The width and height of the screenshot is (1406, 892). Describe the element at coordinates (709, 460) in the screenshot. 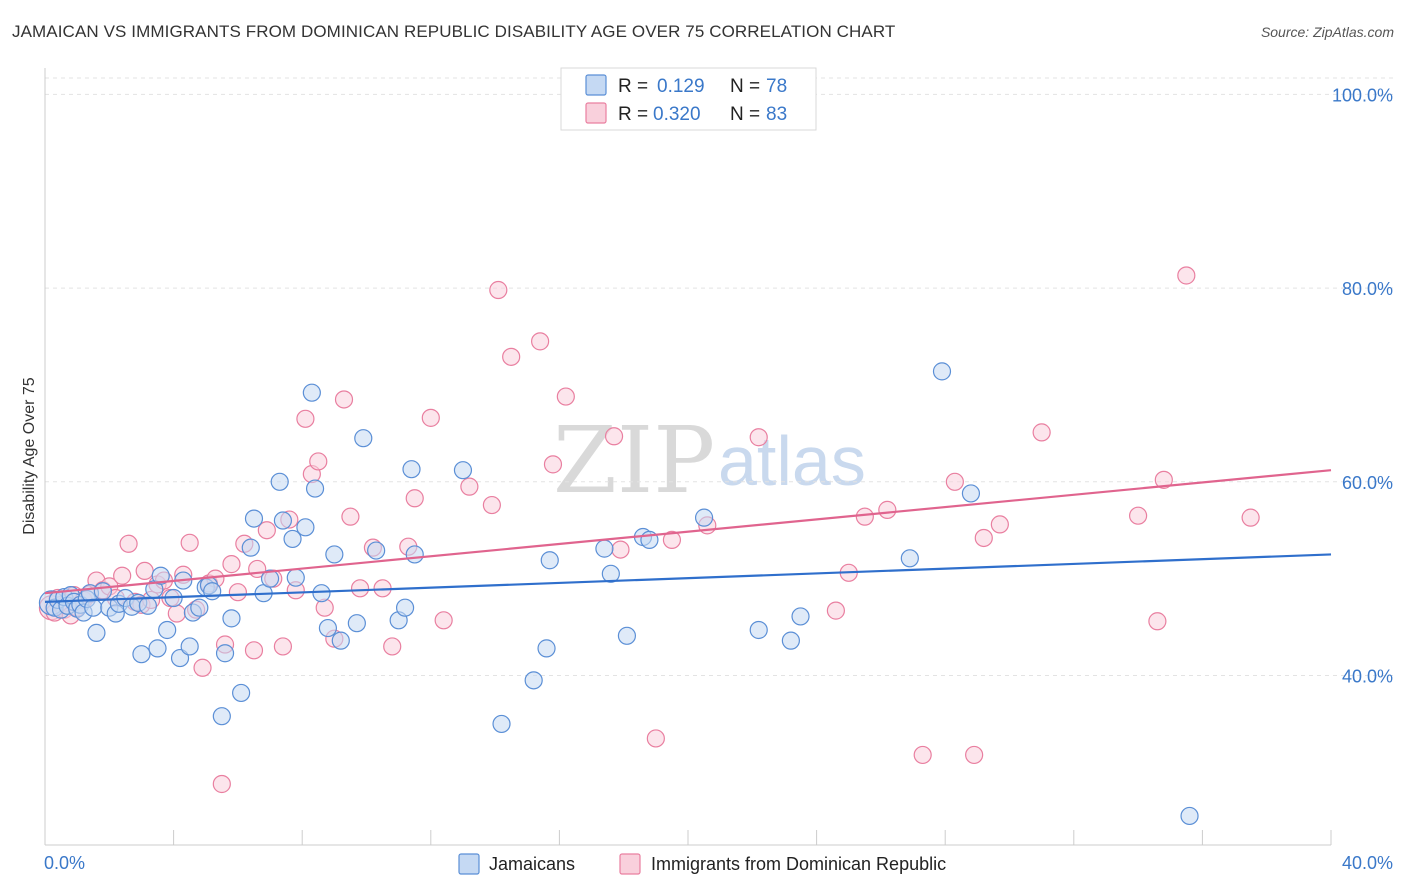

I see `watermark: ZIP atlas` at that location.